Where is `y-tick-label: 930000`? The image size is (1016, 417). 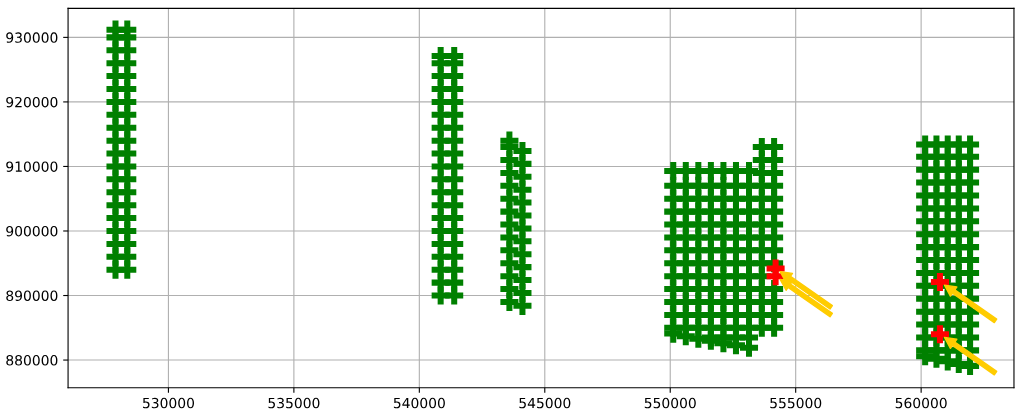
y-tick-label: 930000 is located at coordinates (32, 37).